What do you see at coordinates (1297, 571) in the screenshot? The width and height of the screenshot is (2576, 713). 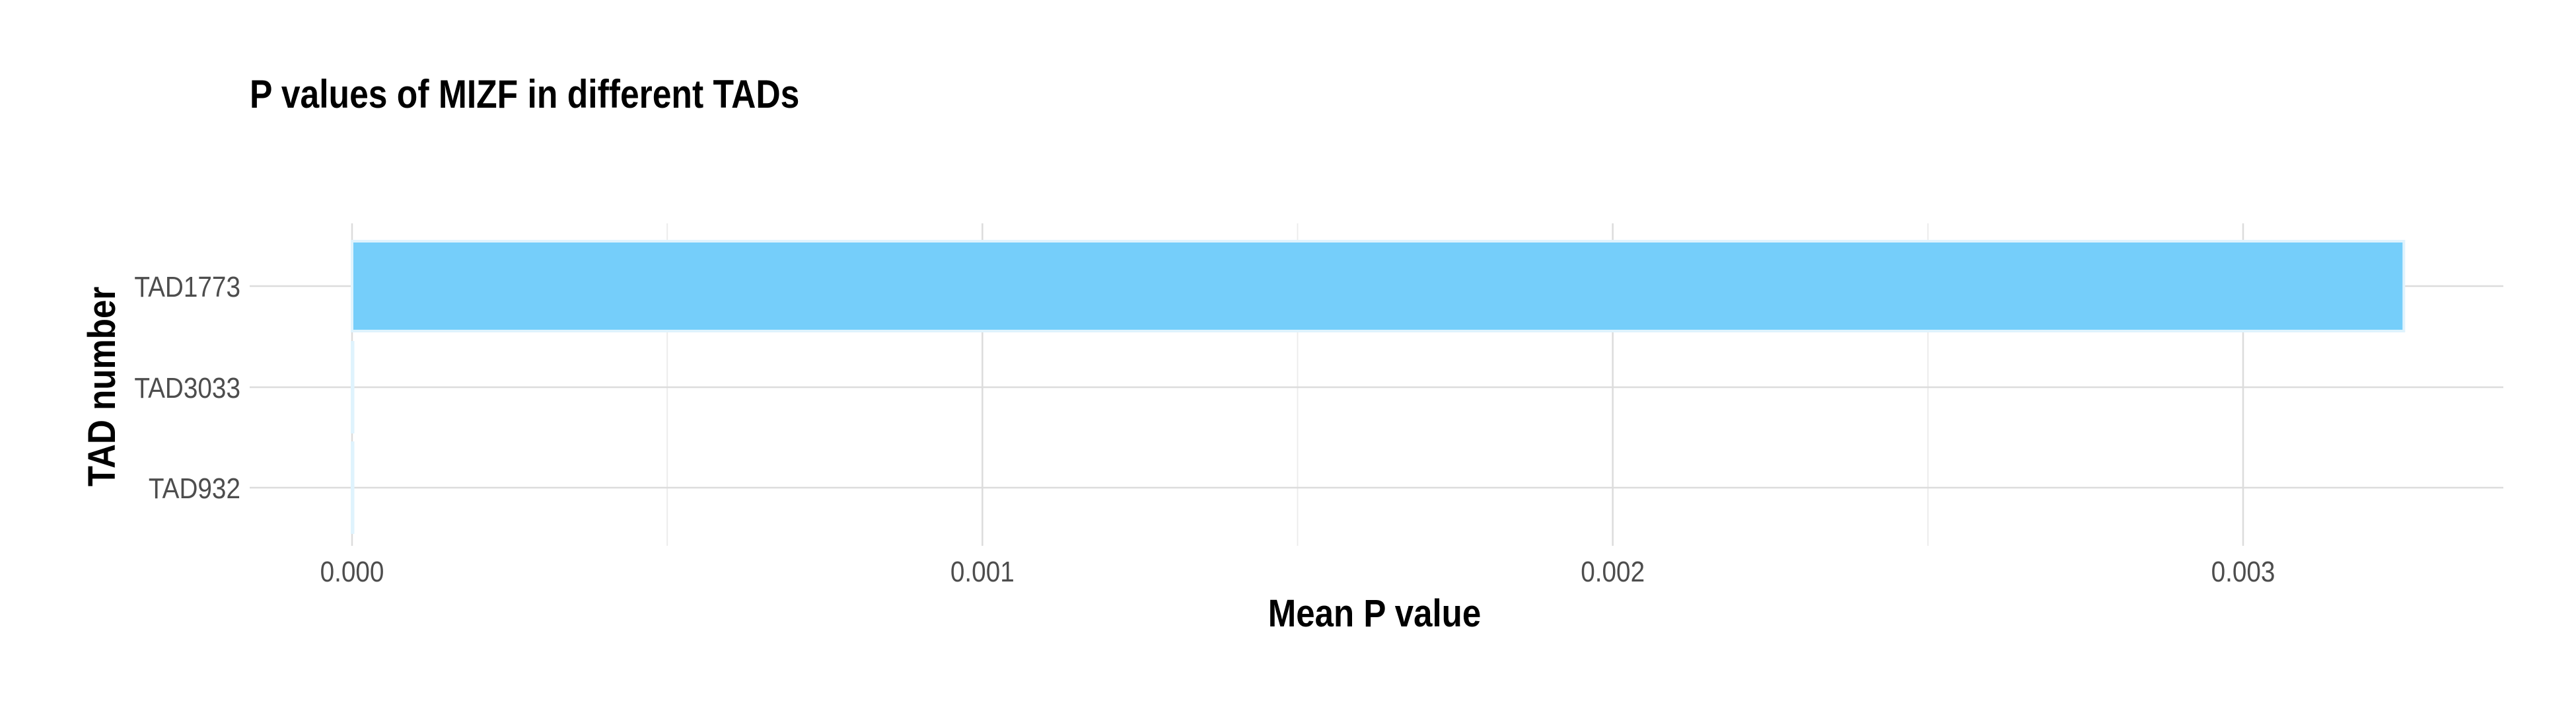 I see `x-tick-labels: 0.000 0.001 0.002 0.003` at bounding box center [1297, 571].